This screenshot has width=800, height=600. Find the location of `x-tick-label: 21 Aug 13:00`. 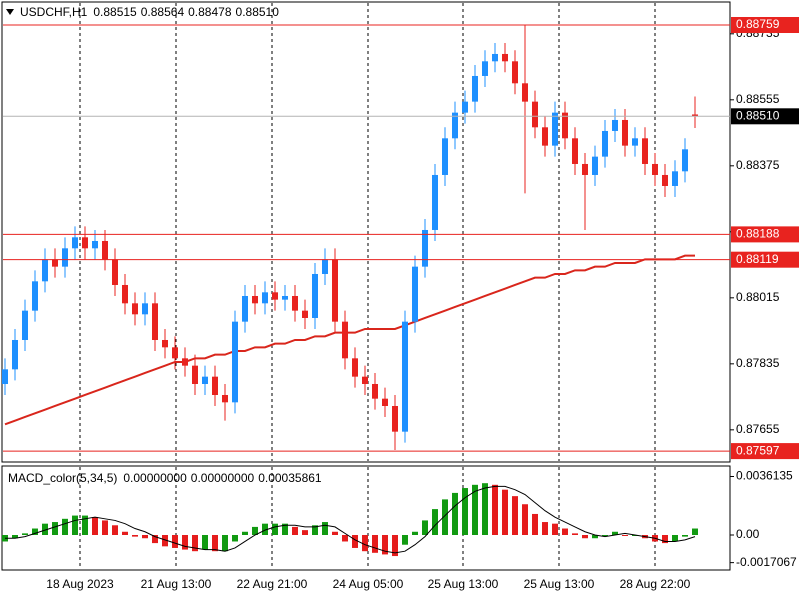

x-tick-label: 21 Aug 13:00 is located at coordinates (176, 584).